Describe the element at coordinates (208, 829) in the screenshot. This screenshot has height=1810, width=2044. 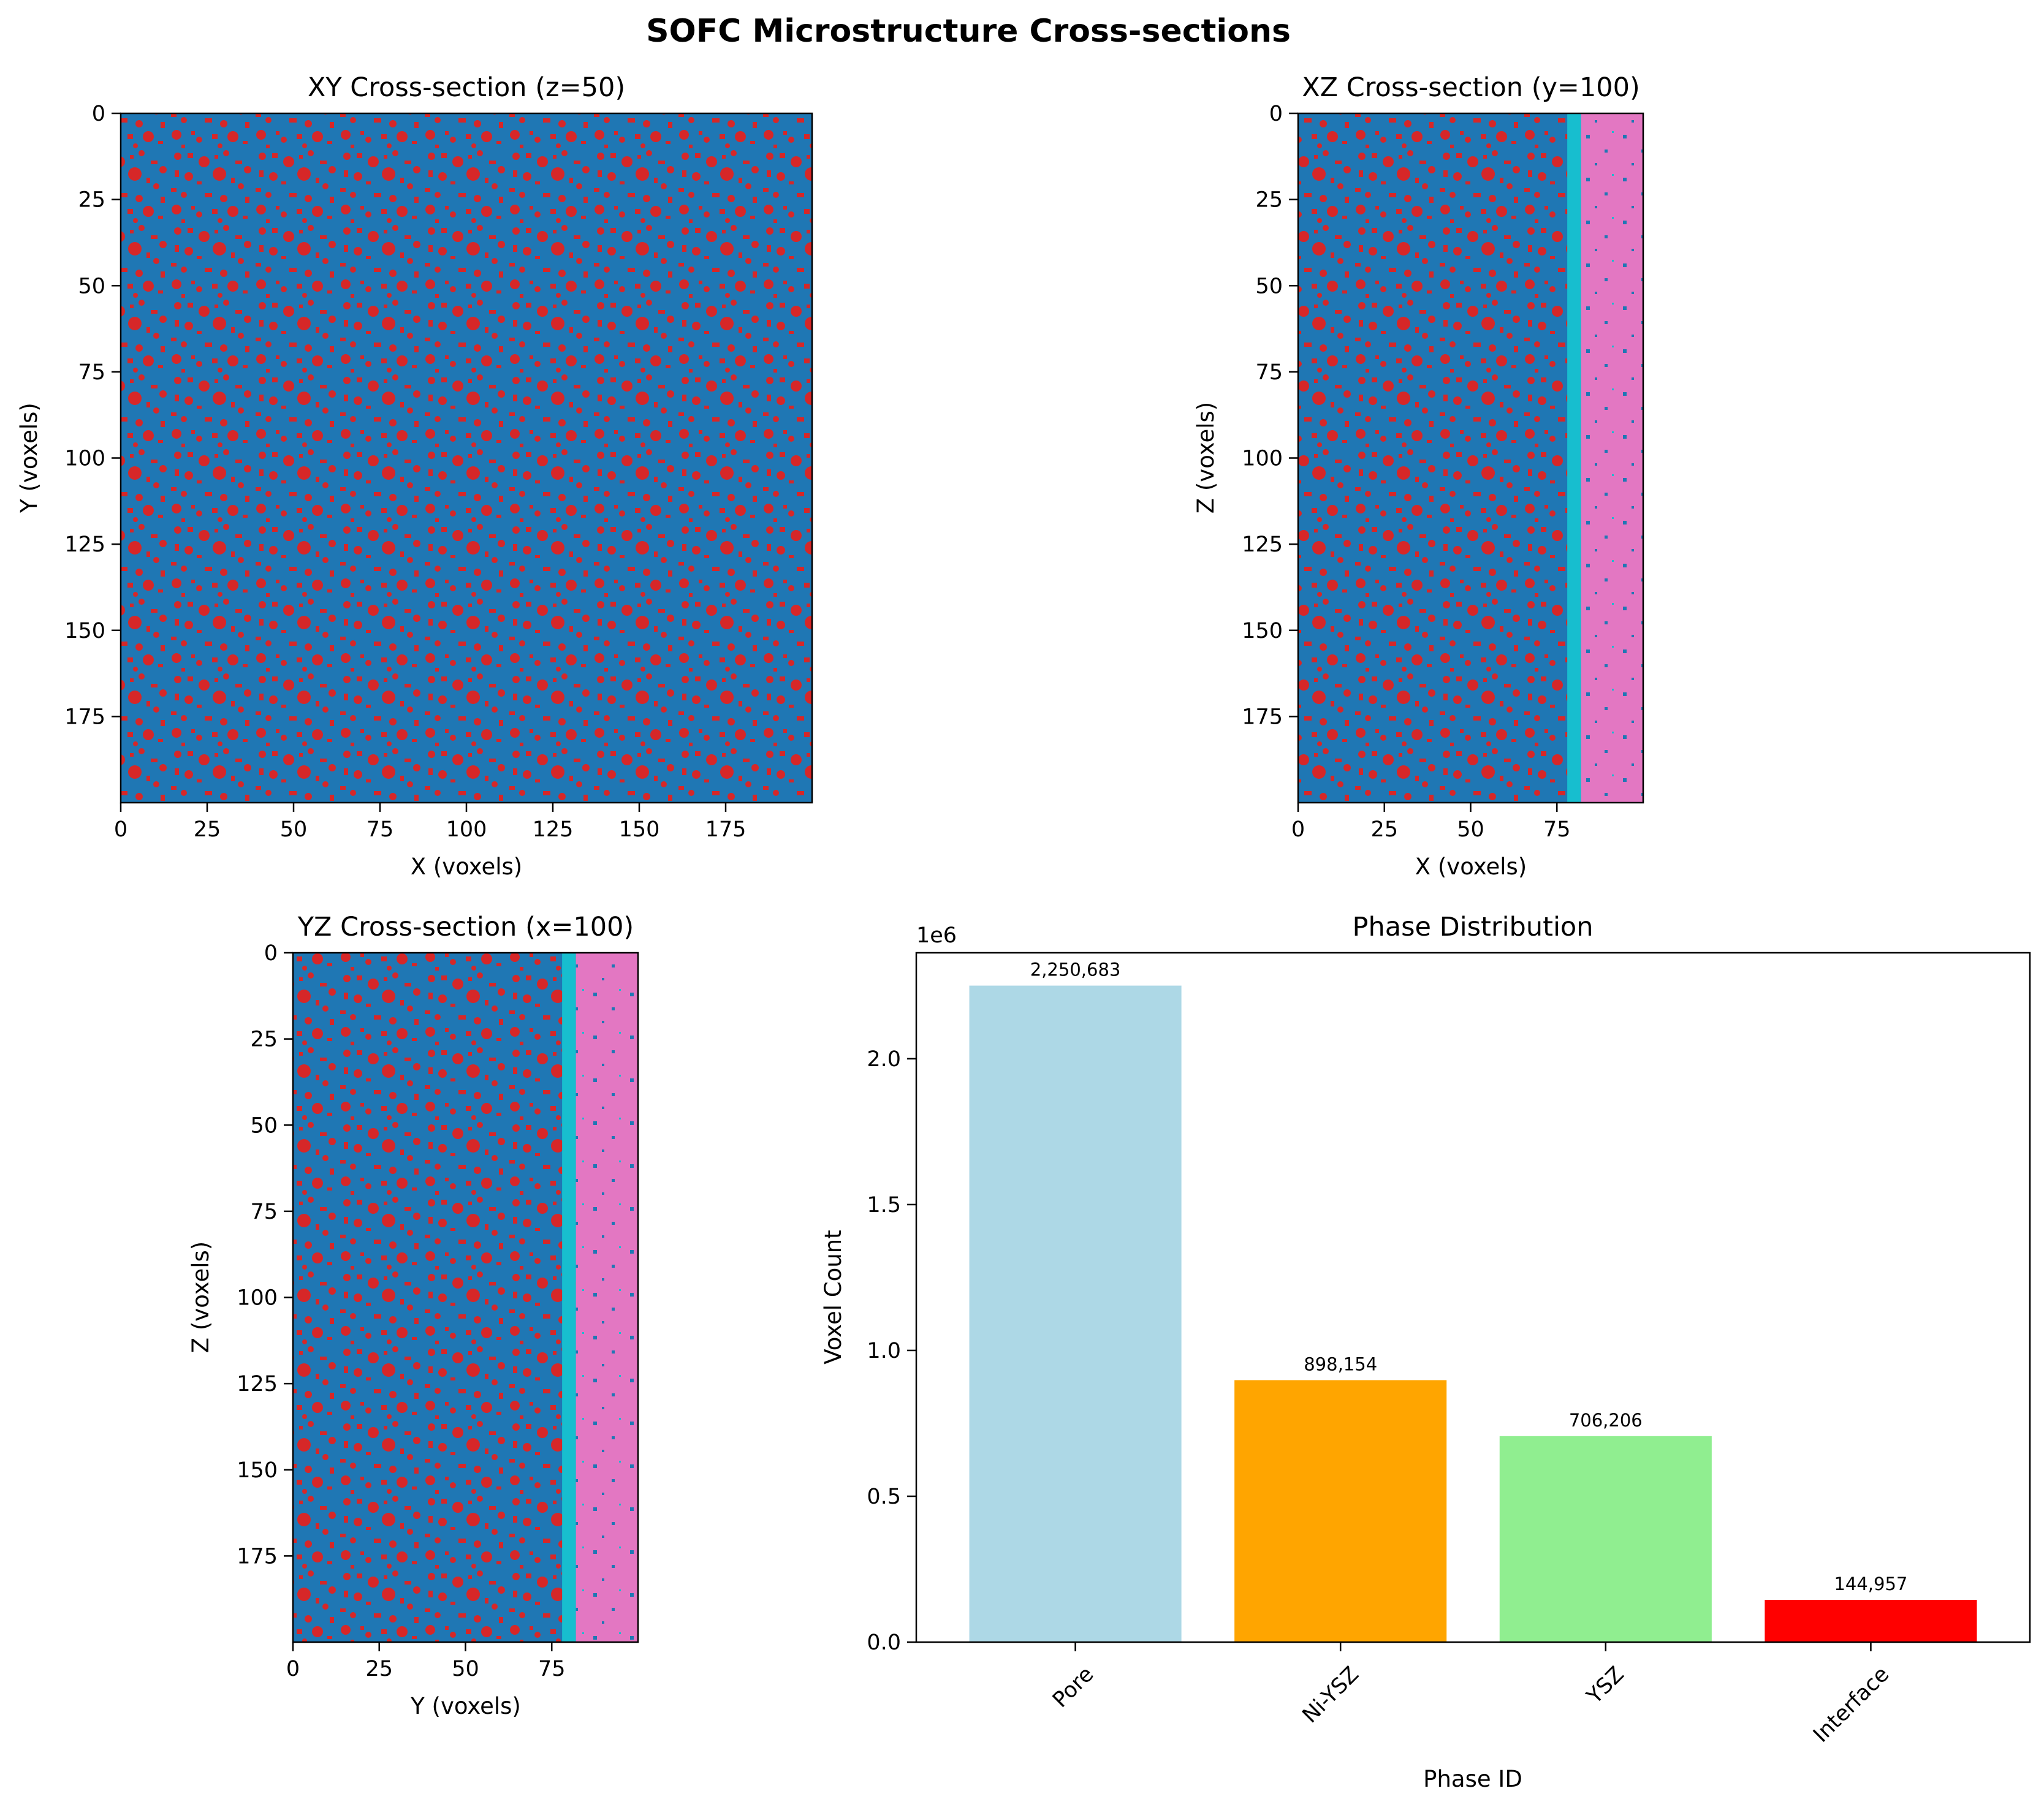
I see `xy-x-tick-label: 25` at that location.